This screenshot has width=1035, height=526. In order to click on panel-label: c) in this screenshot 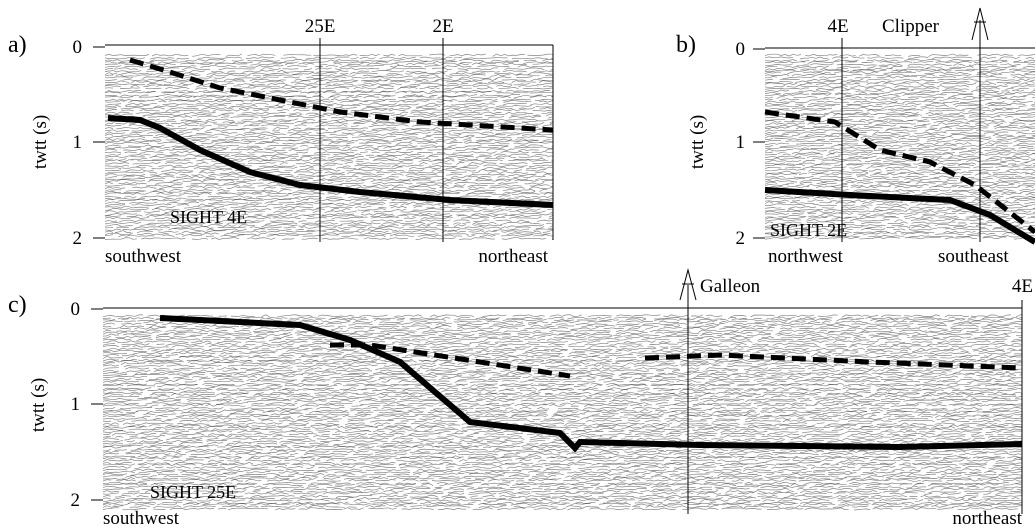, I will do `click(17, 305)`.